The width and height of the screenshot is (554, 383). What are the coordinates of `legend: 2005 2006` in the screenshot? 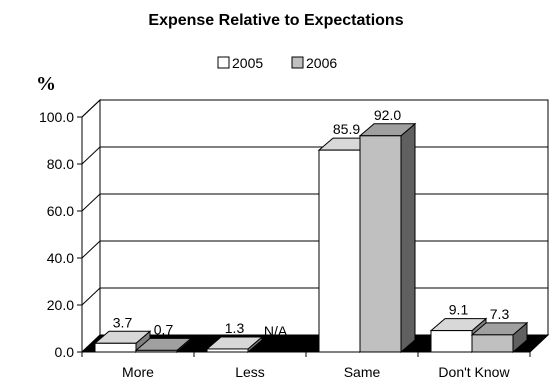 It's located at (277, 63).